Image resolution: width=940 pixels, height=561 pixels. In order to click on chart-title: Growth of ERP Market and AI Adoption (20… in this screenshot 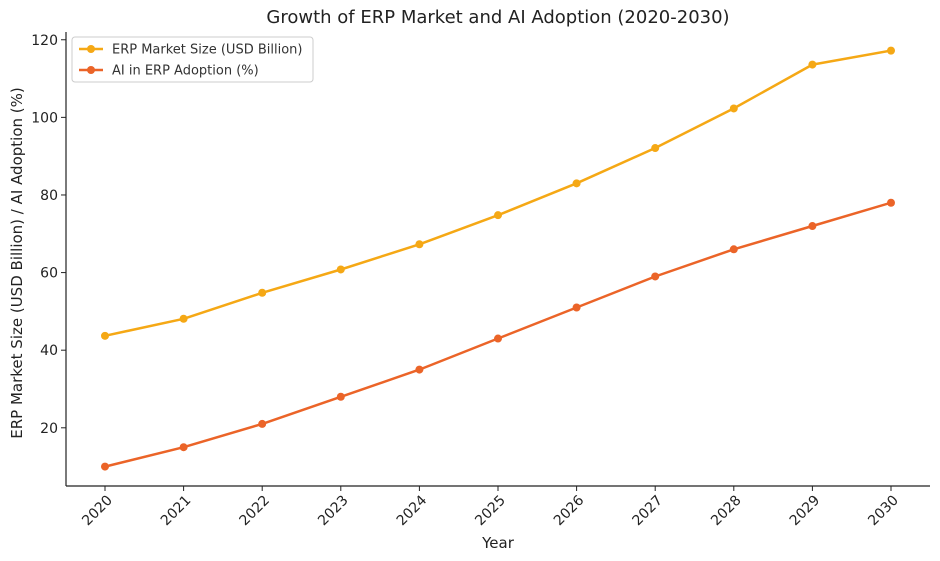, I will do `click(497, 17)`.